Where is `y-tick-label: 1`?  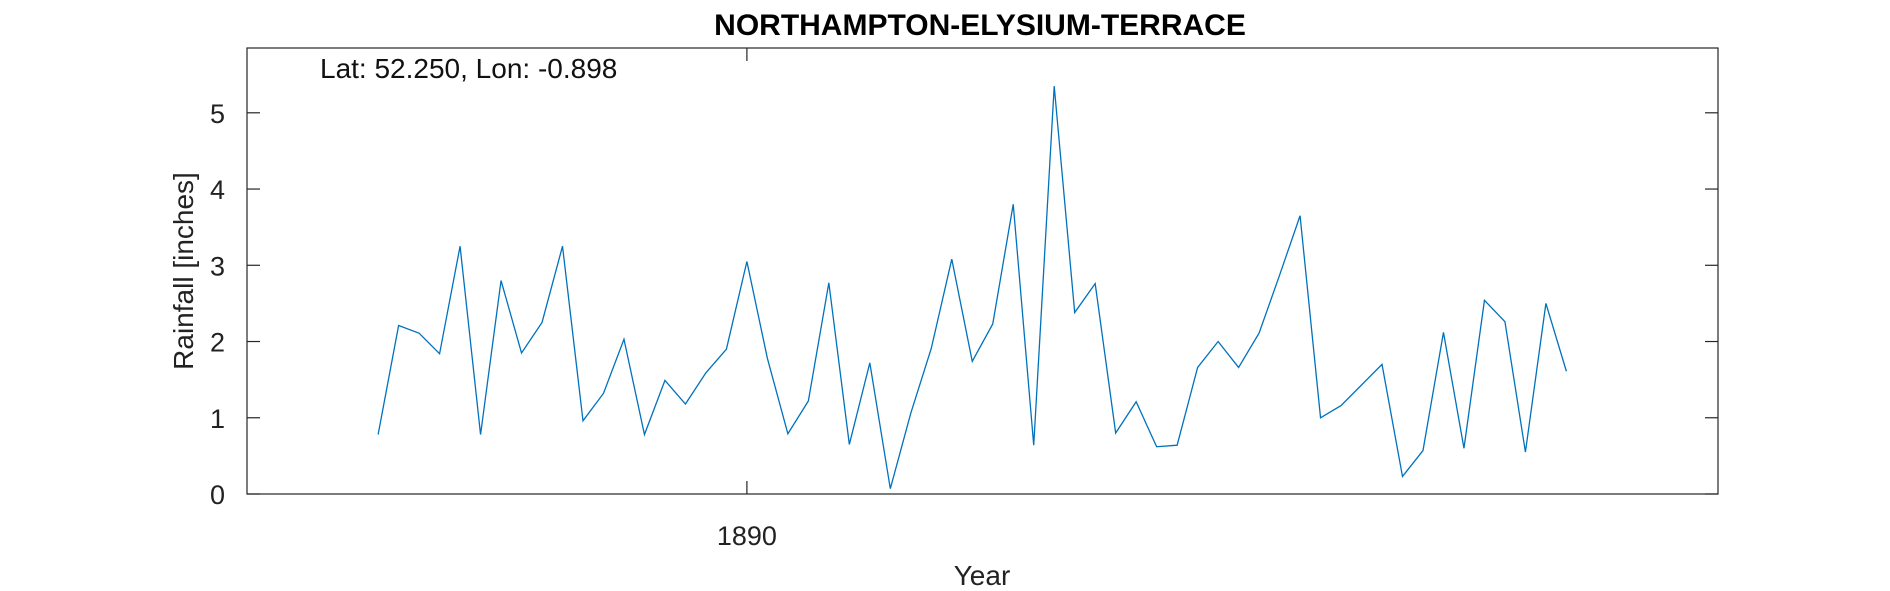
y-tick-label: 1 is located at coordinates (217, 419).